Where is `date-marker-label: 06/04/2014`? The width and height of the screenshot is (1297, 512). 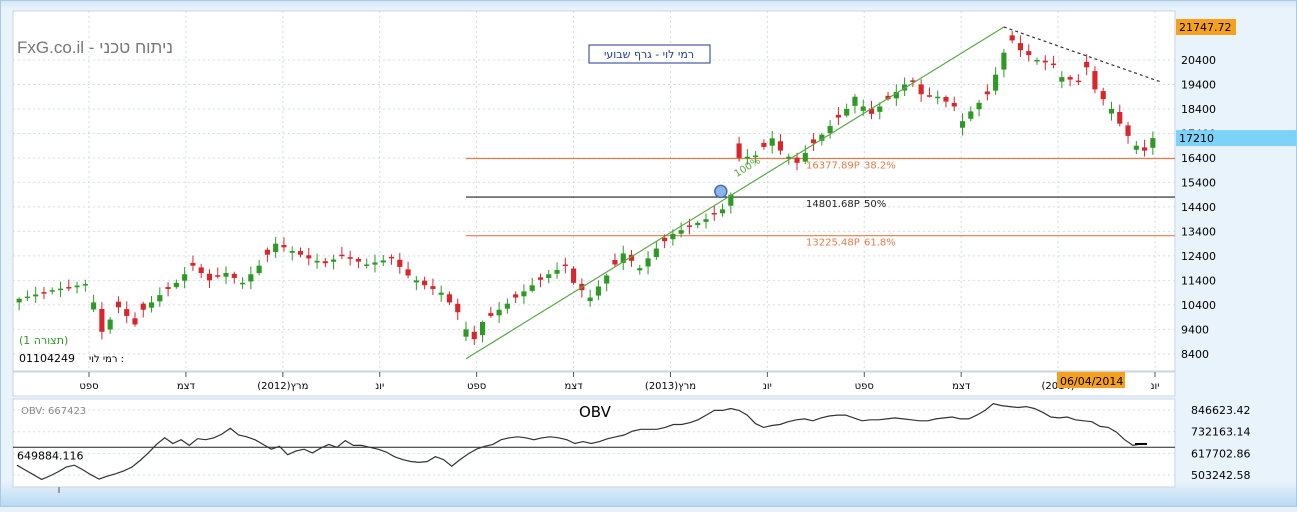 date-marker-label: 06/04/2014 is located at coordinates (1091, 381).